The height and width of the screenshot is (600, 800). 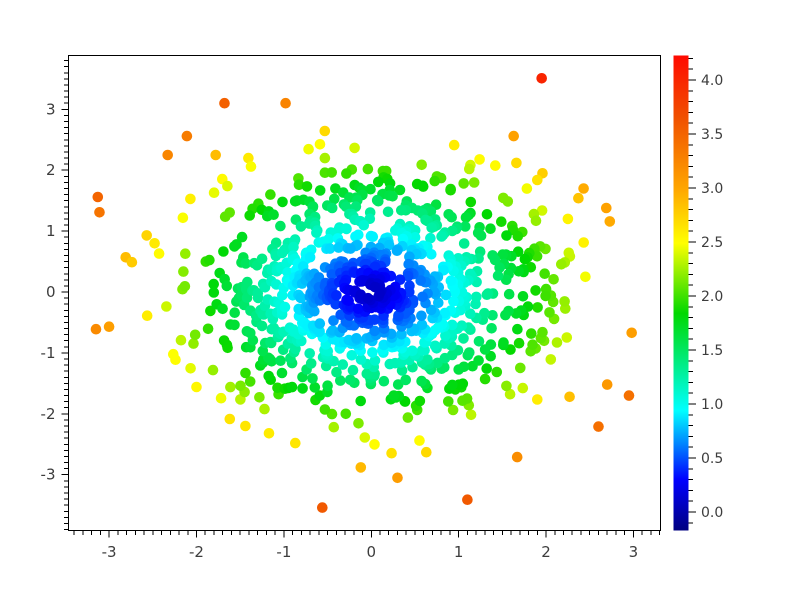 I want to click on colorbar-tick-label: 3.5, so click(x=712, y=135).